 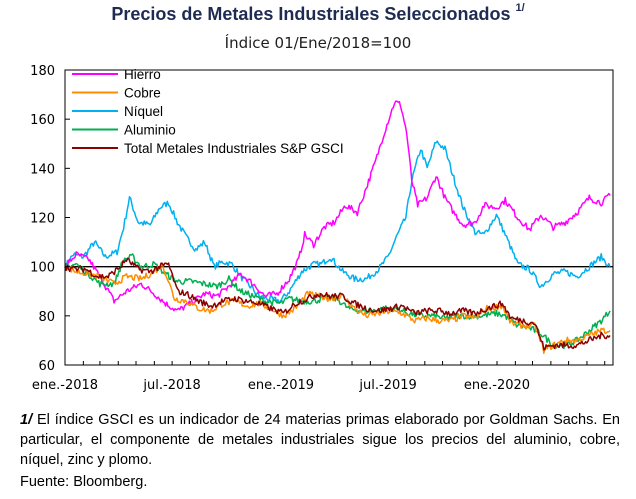 I want to click on y-tick-label: 120, so click(x=42, y=219).